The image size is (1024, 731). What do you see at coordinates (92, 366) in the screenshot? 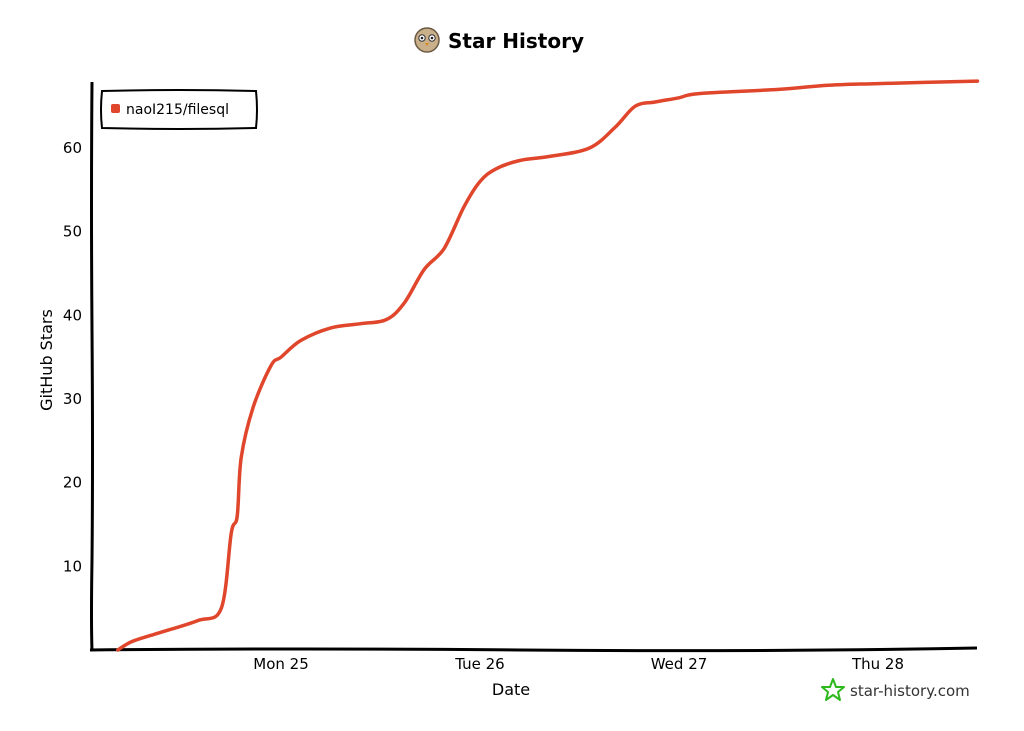
I see `y-axis-line` at bounding box center [92, 366].